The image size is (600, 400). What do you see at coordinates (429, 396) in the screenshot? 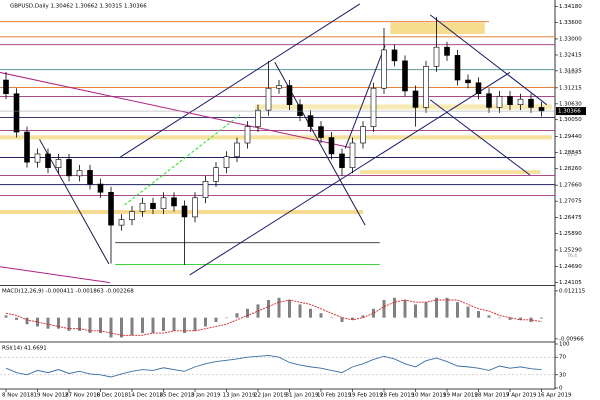
I see `x-tick-label: 10 Mar 2019` at bounding box center [429, 396].